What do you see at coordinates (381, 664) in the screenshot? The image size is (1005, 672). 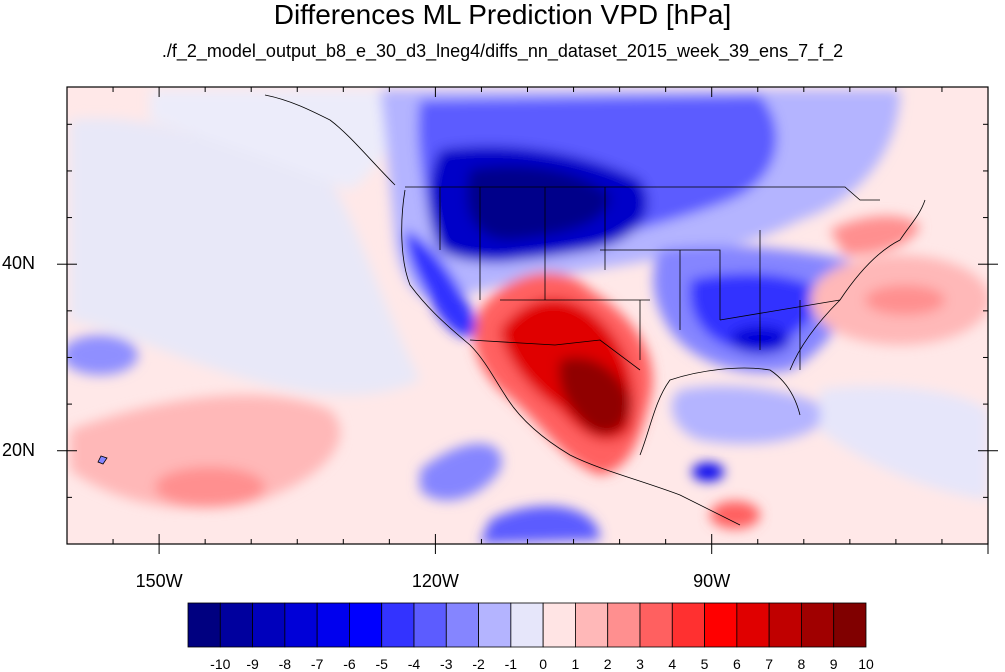 I see `colorbar-label: -5` at bounding box center [381, 664].